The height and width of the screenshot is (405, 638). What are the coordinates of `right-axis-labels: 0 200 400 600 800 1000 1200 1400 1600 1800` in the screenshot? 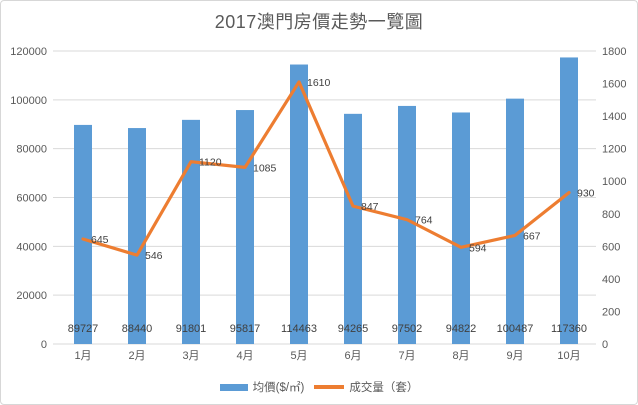 It's located at (614, 198).